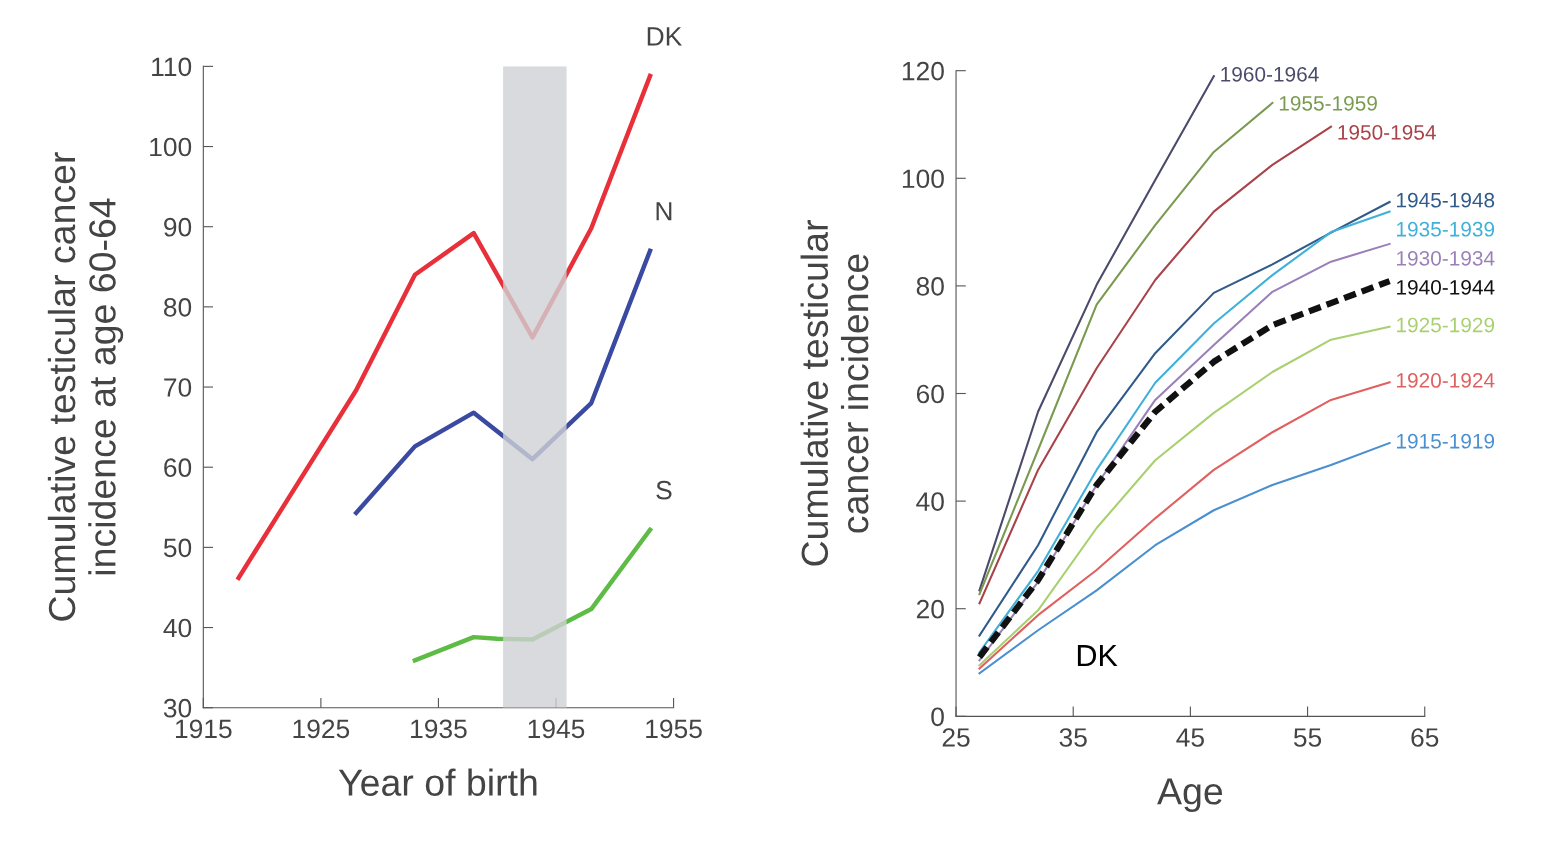 The image size is (1552, 862). What do you see at coordinates (172, 67) in the screenshot?
I see `y-tick-label: 110` at bounding box center [172, 67].